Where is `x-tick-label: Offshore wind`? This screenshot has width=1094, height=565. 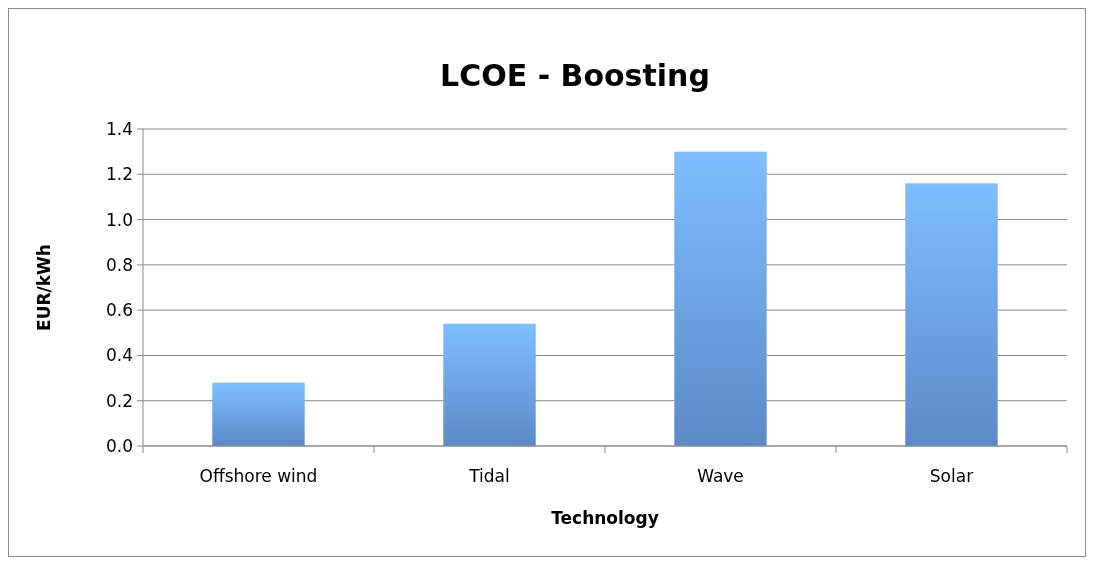
x-tick-label: Offshore wind is located at coordinates (258, 476).